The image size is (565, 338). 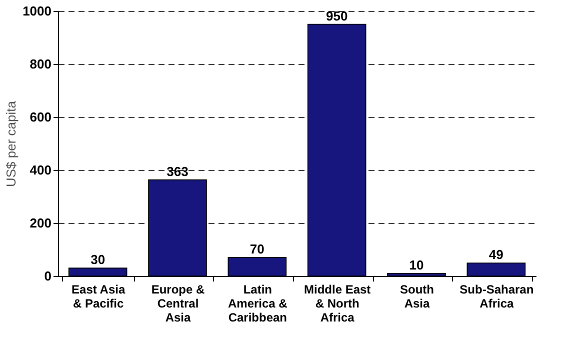 I want to click on x-tick-label: Sub-Saharan Africa, so click(x=497, y=296).